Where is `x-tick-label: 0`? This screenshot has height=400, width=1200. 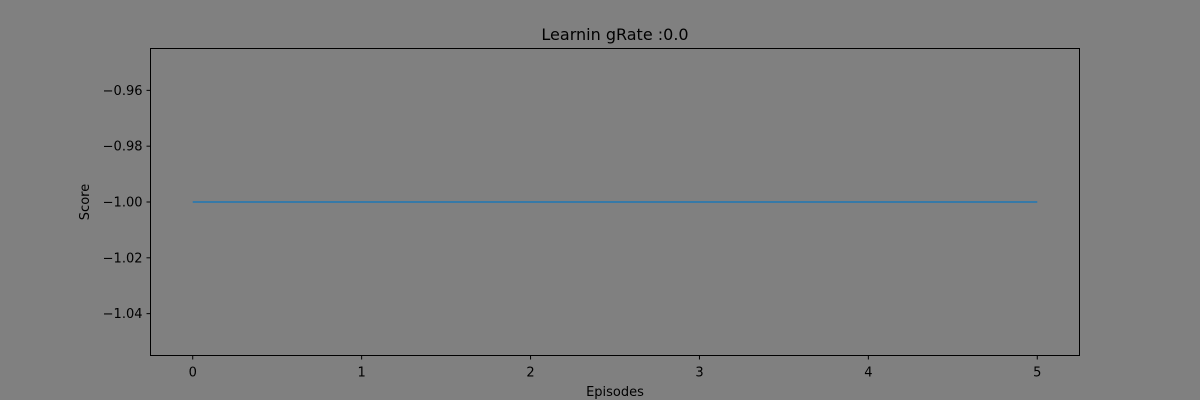 x-tick-label: 0 is located at coordinates (193, 373).